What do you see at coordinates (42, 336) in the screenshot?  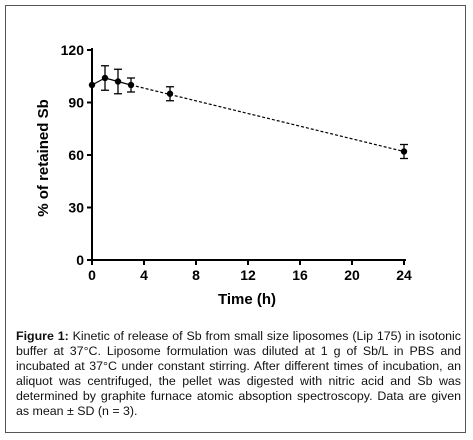 I see `caption-label: Figure 1:` at bounding box center [42, 336].